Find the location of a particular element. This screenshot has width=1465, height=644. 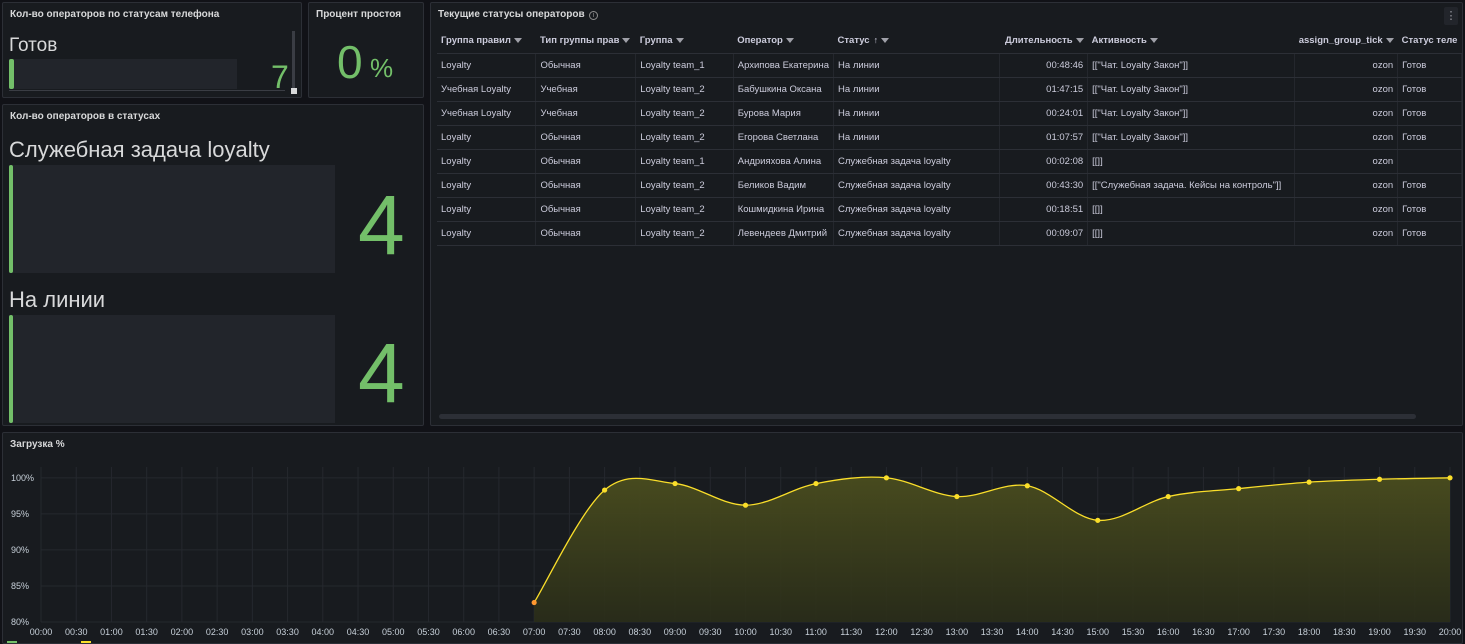

table-cell: Loyalty team_1 is located at coordinates (684, 161).